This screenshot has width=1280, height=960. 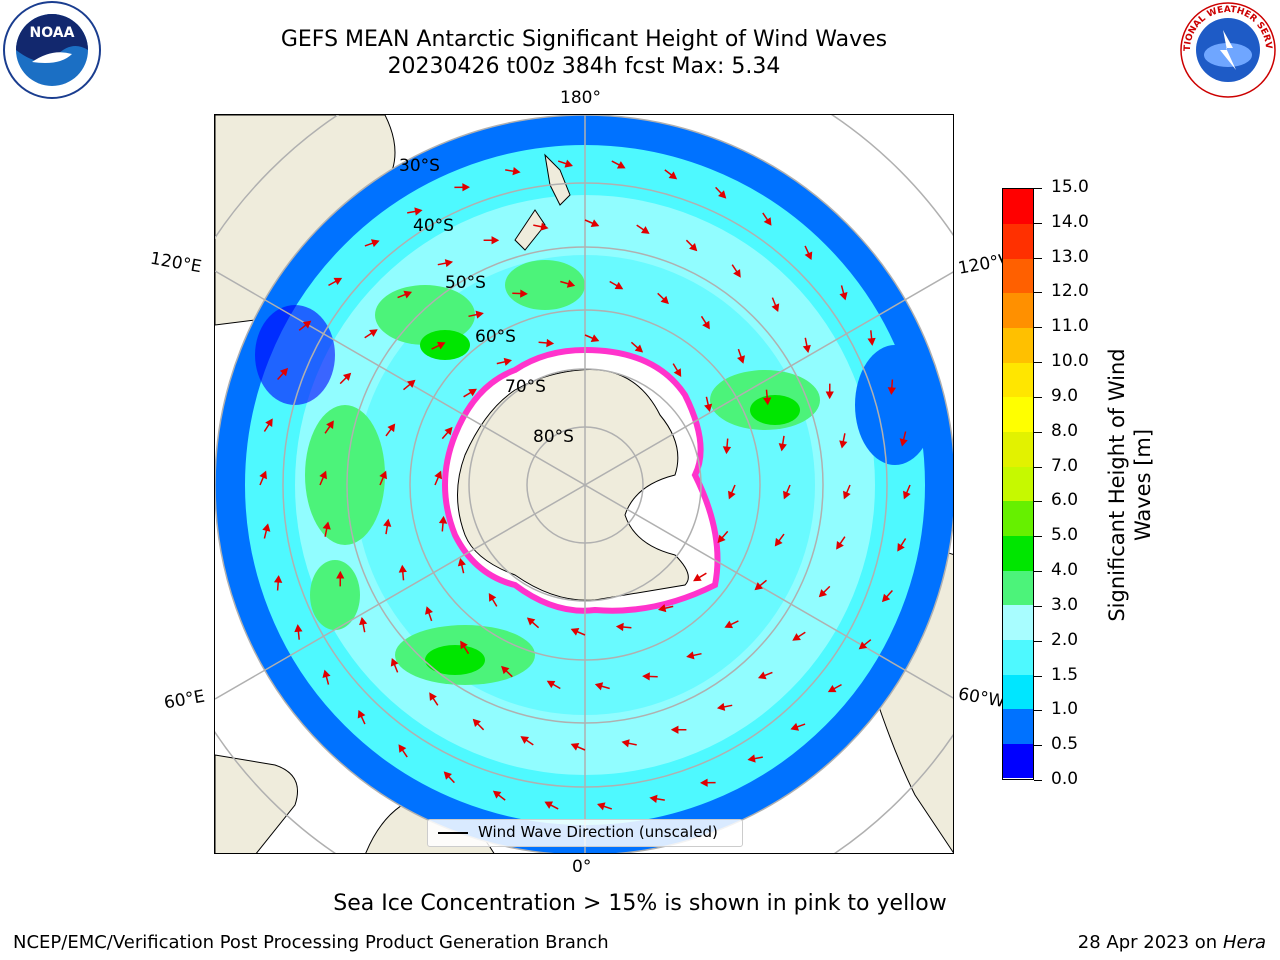 I want to click on colorbar-tick-label: 4.0, so click(x=1065, y=570).